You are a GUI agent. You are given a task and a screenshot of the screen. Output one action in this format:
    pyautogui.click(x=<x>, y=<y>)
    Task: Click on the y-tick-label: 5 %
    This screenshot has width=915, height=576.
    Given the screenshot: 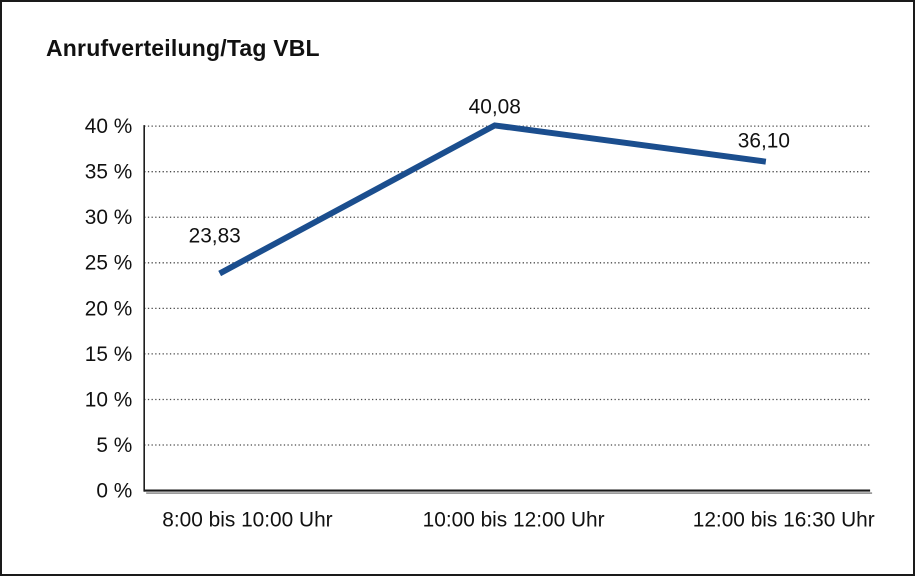 What is the action you would take?
    pyautogui.click(x=114, y=445)
    